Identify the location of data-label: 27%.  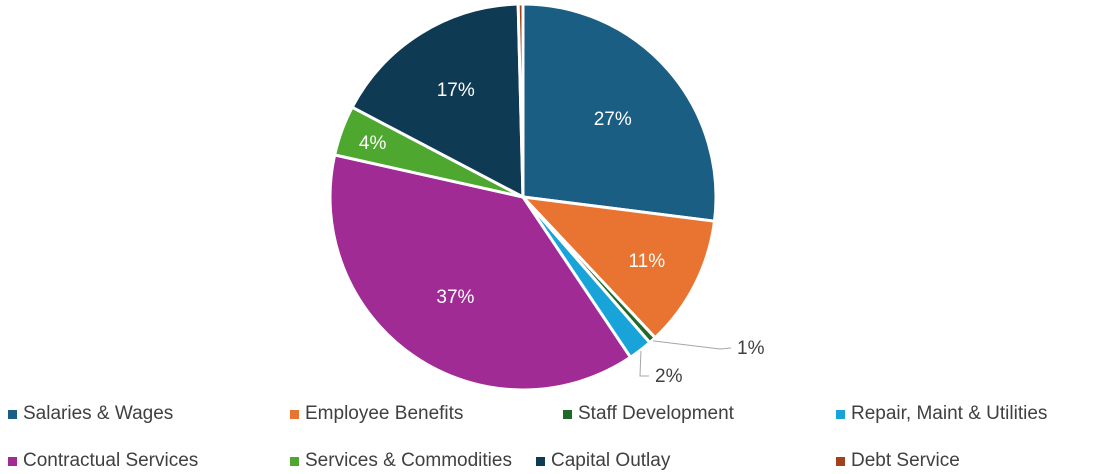
(613, 119).